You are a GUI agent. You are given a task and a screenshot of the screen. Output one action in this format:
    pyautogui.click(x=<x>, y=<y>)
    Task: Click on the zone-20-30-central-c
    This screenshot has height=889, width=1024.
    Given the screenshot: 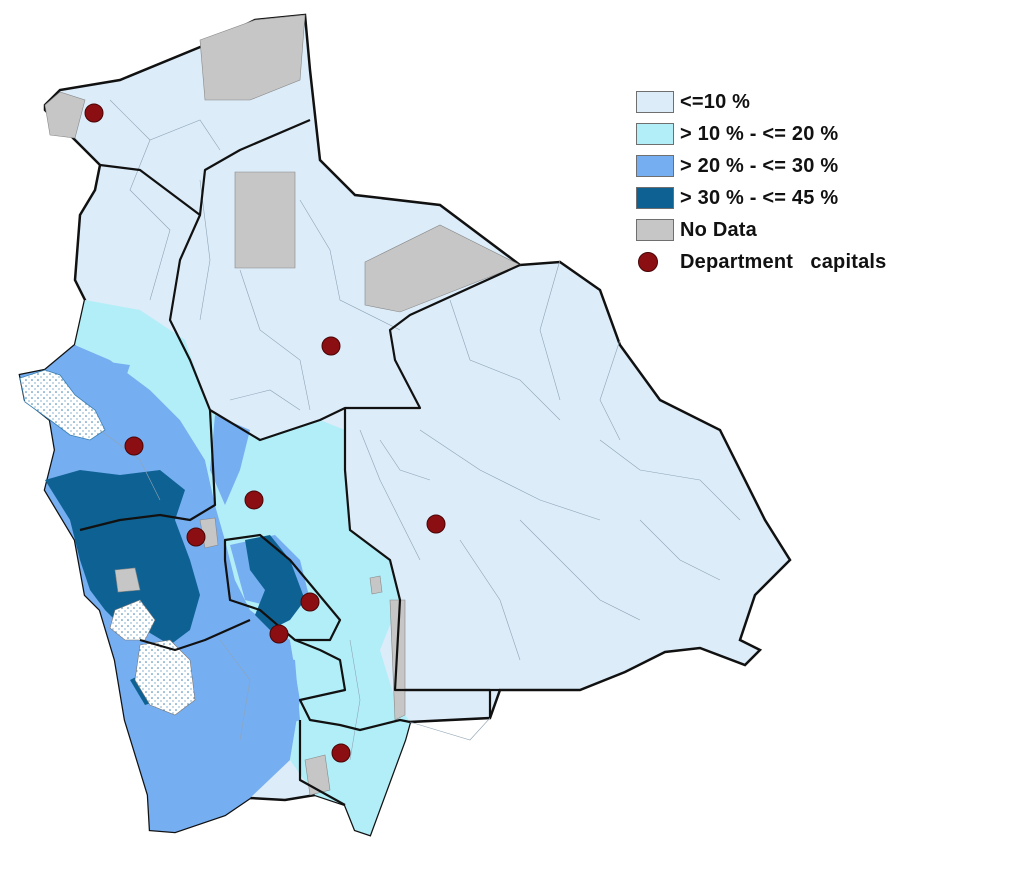 What is the action you would take?
    pyautogui.click(x=275, y=690)
    